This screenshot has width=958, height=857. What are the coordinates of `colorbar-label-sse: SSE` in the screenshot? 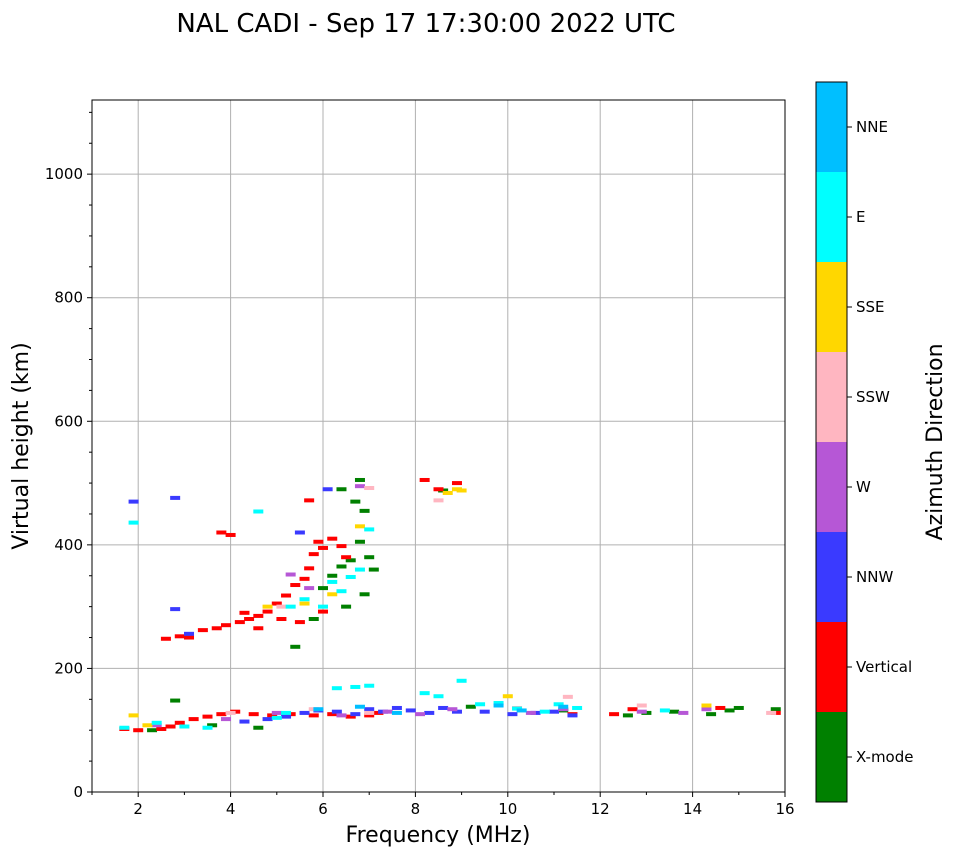 It's located at (870, 307).